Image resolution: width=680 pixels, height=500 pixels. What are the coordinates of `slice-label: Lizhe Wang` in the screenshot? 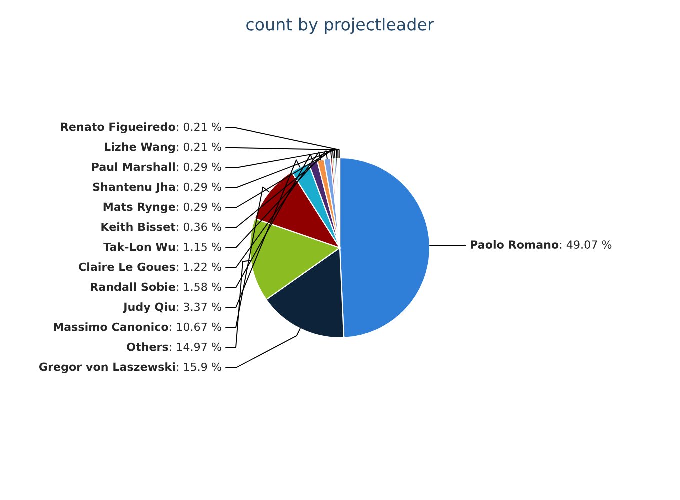 It's located at (140, 148).